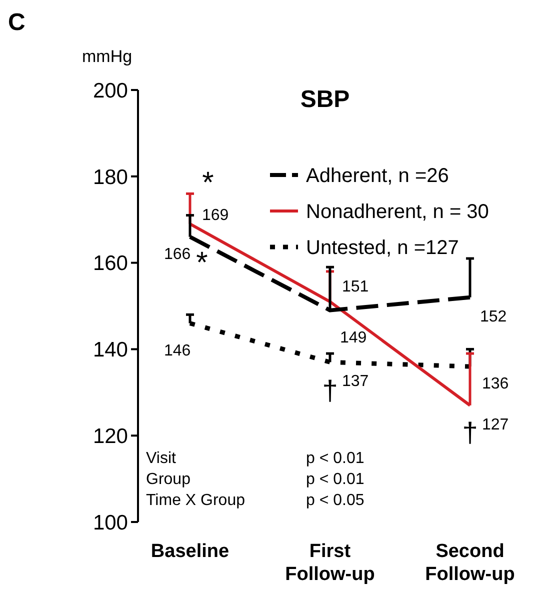 Image resolution: width=537 pixels, height=593 pixels. I want to click on data-label: 137, so click(355, 381).